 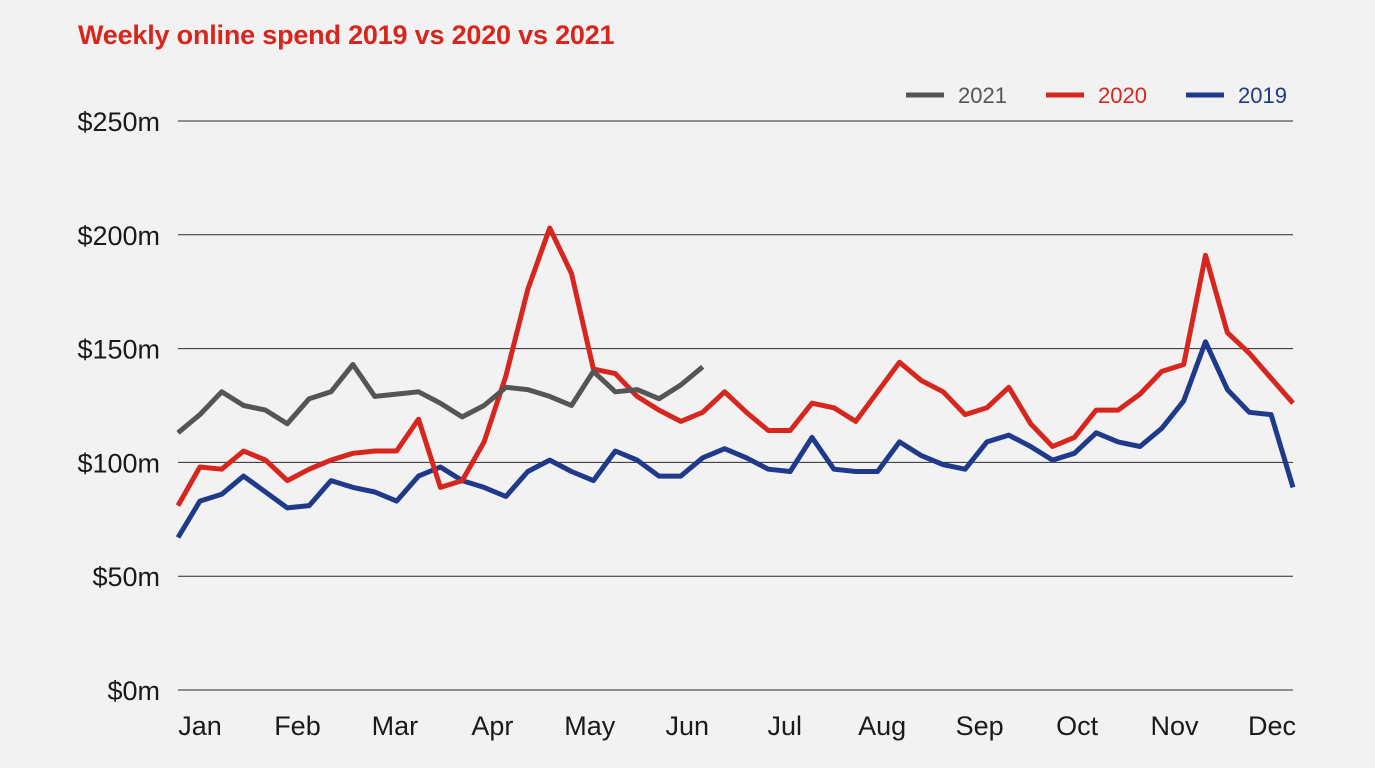 I want to click on y-tick-label: $100m, so click(x=118, y=463).